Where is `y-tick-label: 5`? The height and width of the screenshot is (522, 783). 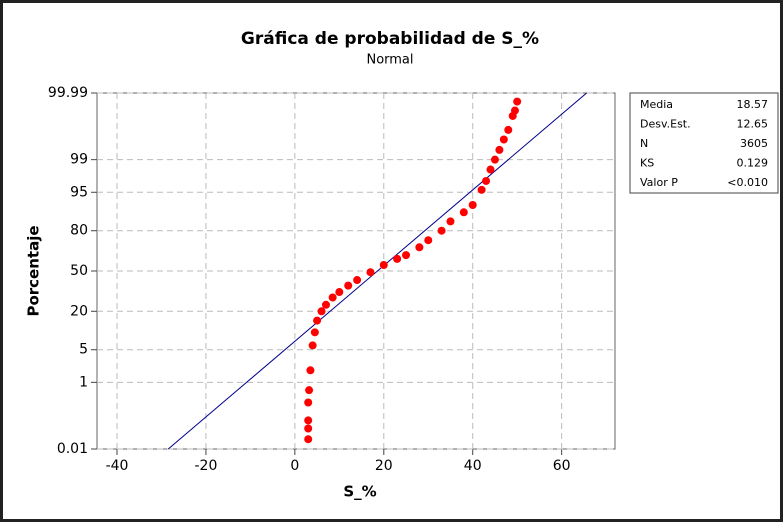 y-tick-label: 5 is located at coordinates (83, 350).